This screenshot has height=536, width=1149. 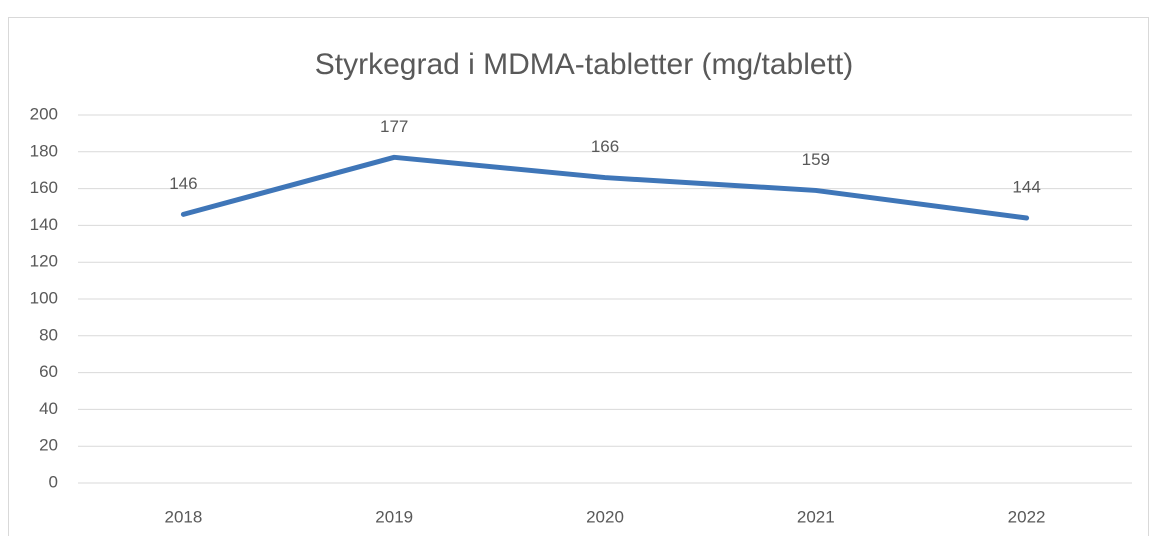 What do you see at coordinates (48, 445) in the screenshot?
I see `y-tick-label: 20` at bounding box center [48, 445].